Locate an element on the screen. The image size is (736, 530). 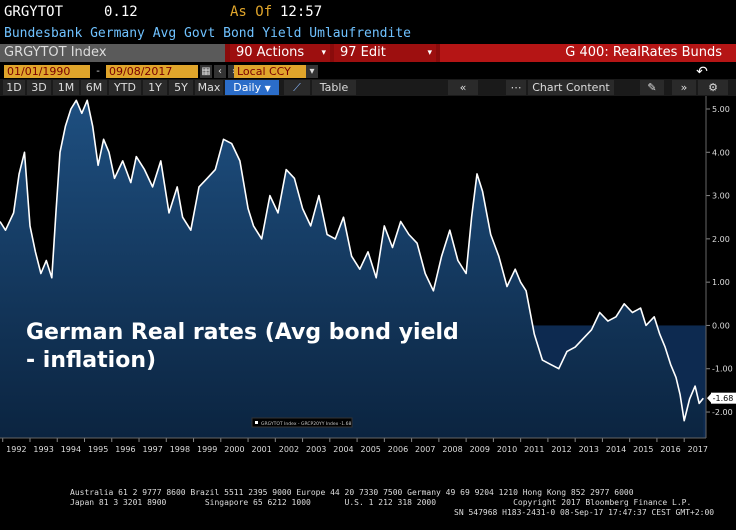
y-axis: 5.00 4.00 3.00 2.00 1.00 0.00 -1.00 -2.00 is located at coordinates (719, 261).